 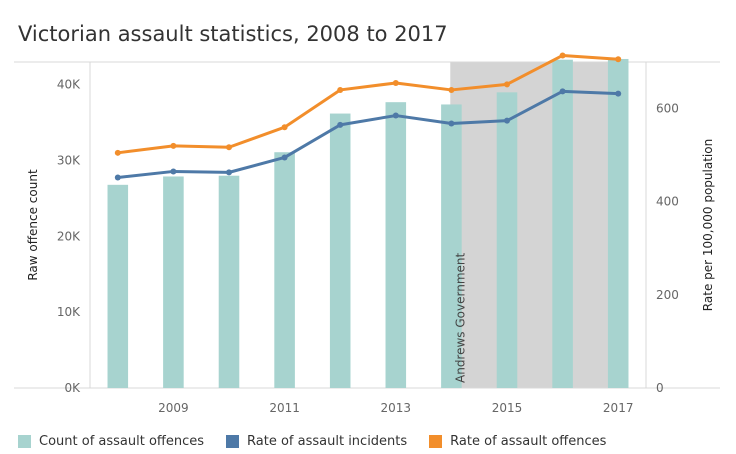 I want to click on point-incidents-2008, so click(x=117, y=177).